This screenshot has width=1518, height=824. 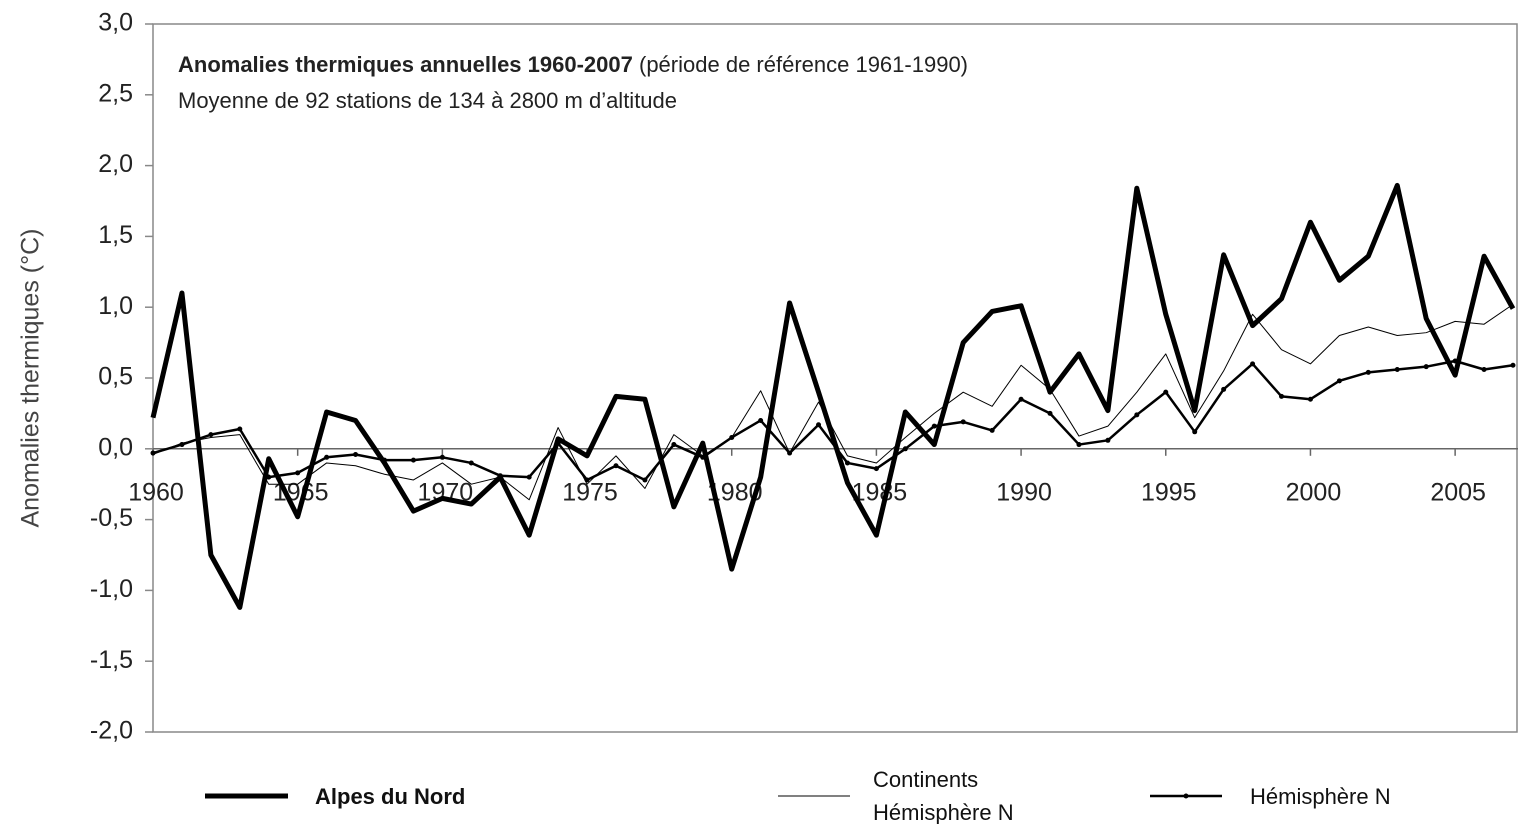 I want to click on y-tick-label: 0,5, so click(x=115, y=377).